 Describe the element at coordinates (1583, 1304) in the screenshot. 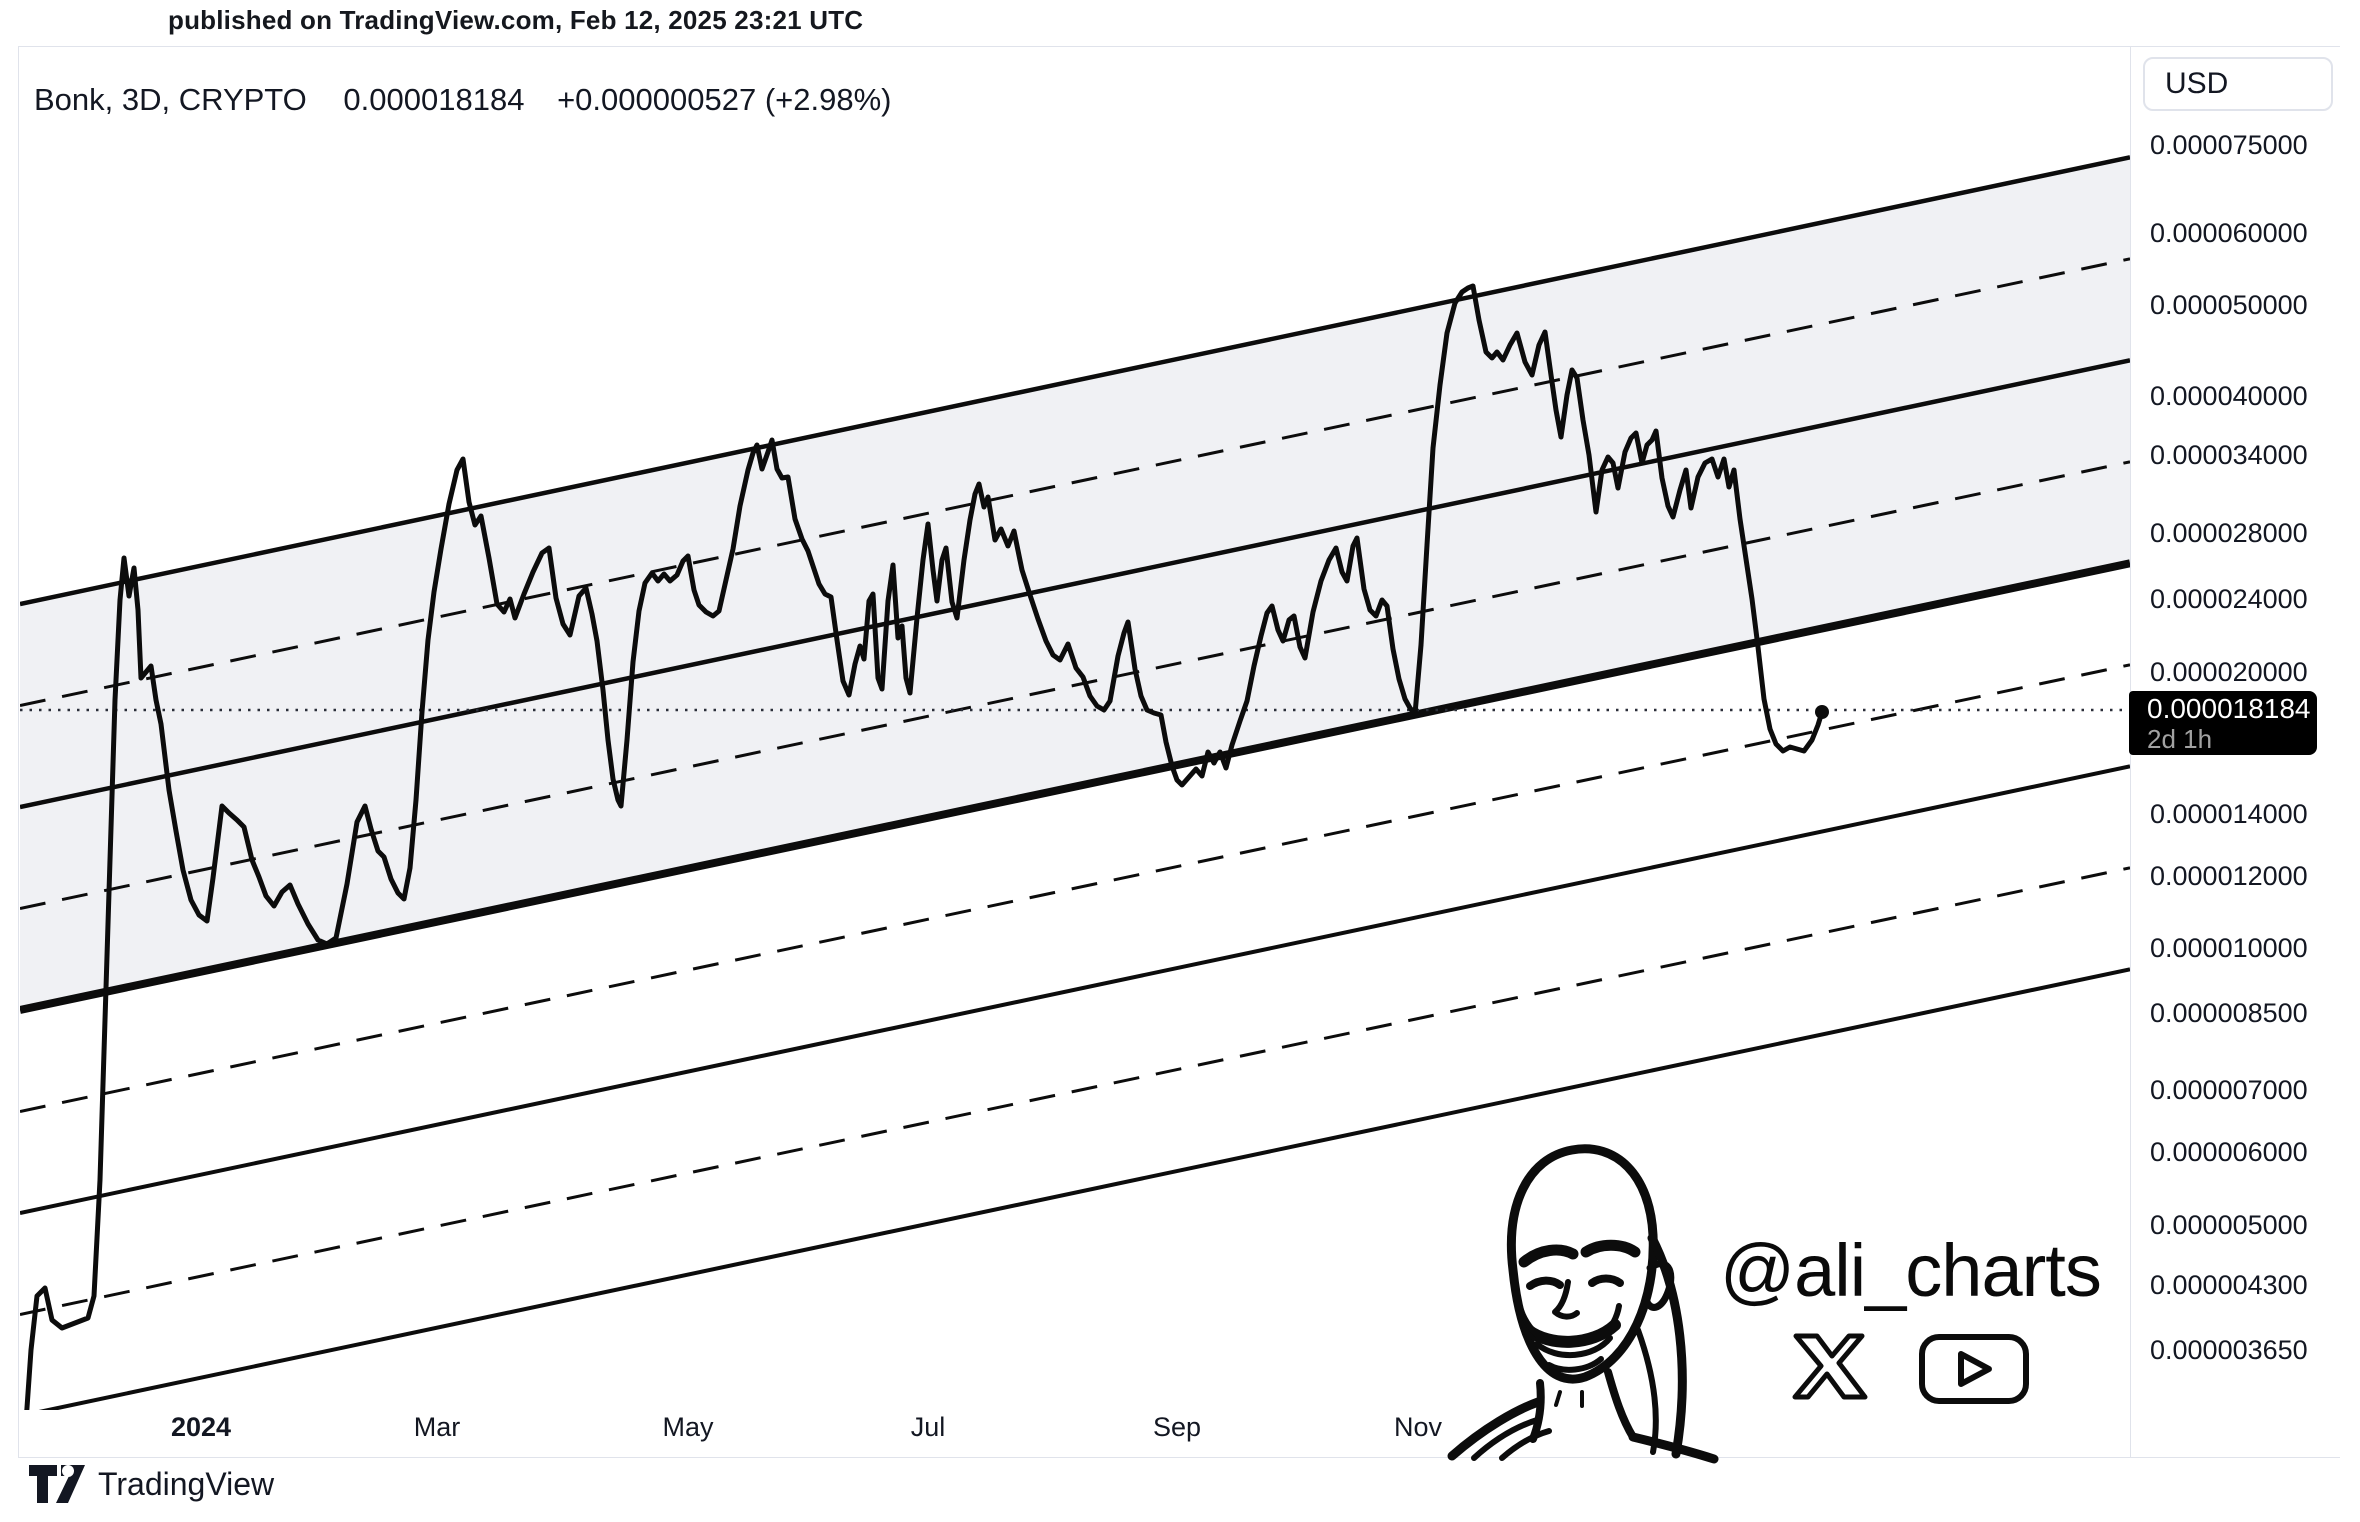

I see `artist-face-sketch` at that location.